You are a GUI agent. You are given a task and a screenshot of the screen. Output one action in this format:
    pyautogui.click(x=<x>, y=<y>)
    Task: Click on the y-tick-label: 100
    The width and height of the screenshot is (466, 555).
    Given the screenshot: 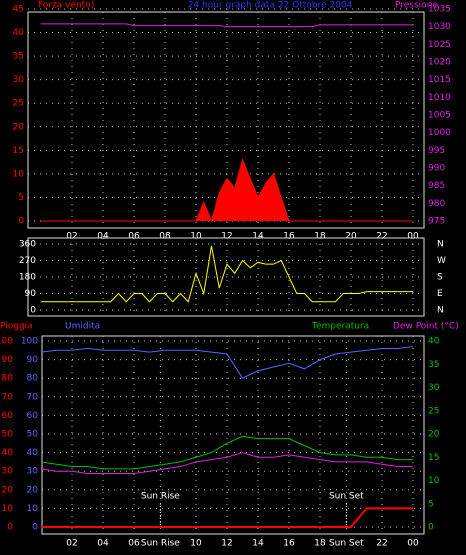 What is the action you would take?
    pyautogui.click(x=6, y=342)
    